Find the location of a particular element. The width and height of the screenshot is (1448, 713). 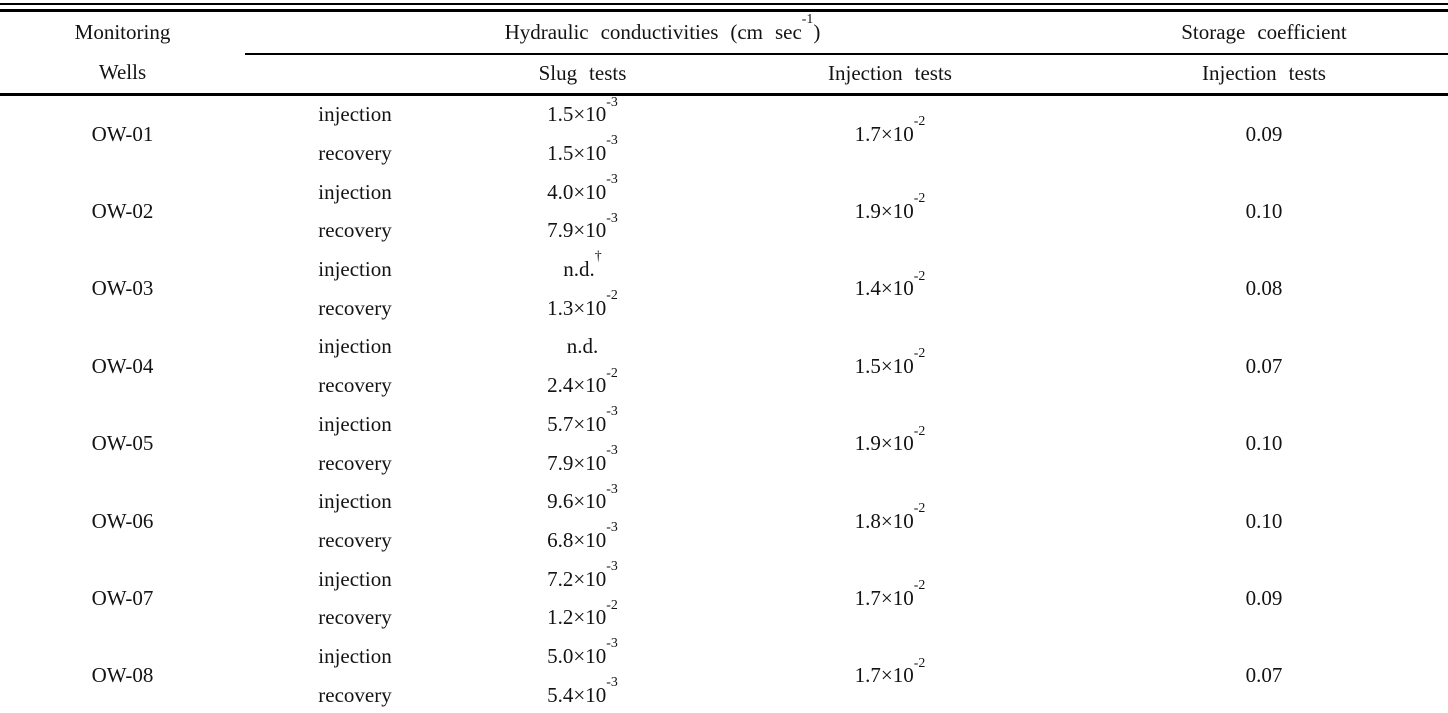

superscript: † is located at coordinates (598, 256).